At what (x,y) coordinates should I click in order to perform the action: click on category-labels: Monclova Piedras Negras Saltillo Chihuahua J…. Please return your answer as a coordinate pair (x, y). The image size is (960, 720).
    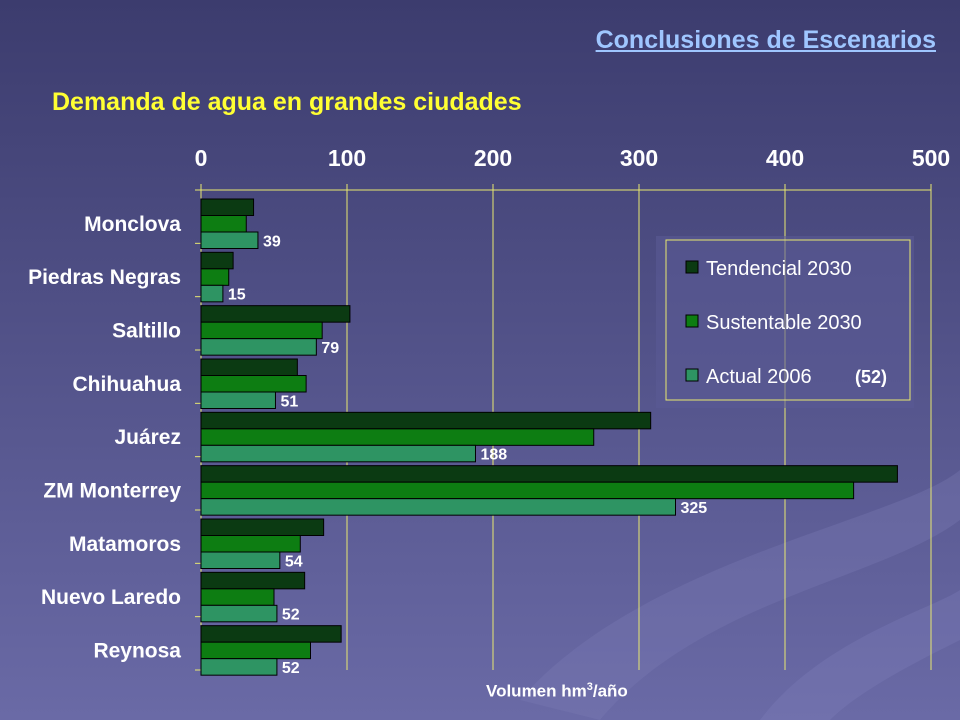
    Looking at the image, I should click on (104, 438).